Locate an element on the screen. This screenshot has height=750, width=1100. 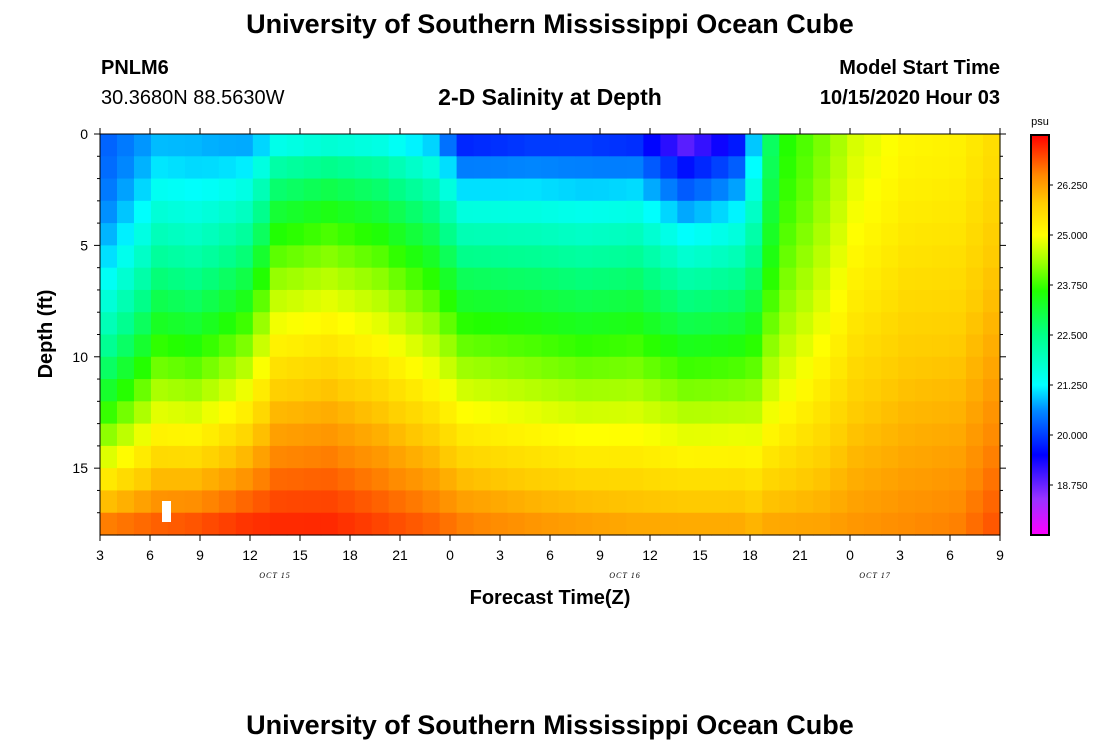
y-tick-label: 0 is located at coordinates (84, 134).